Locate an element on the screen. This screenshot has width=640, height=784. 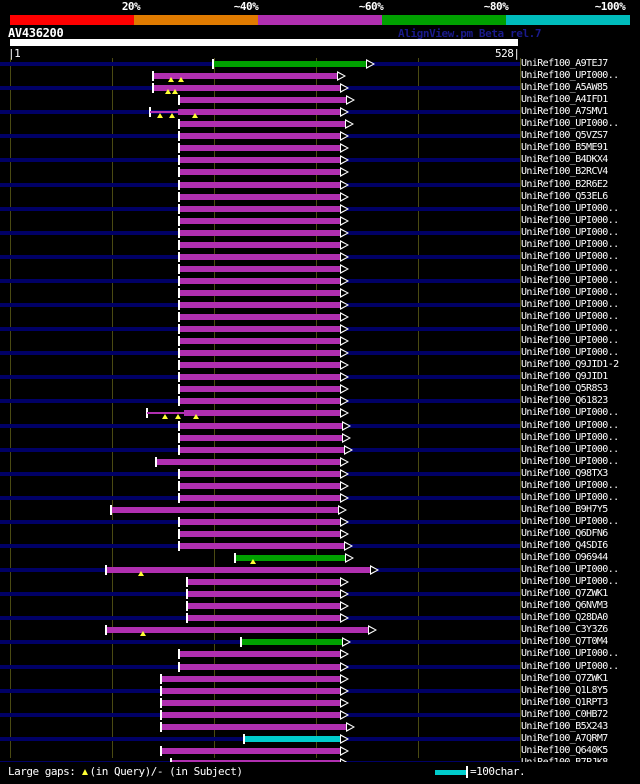
subject-label: UniRef100_Q61823 is located at coordinates (564, 401).